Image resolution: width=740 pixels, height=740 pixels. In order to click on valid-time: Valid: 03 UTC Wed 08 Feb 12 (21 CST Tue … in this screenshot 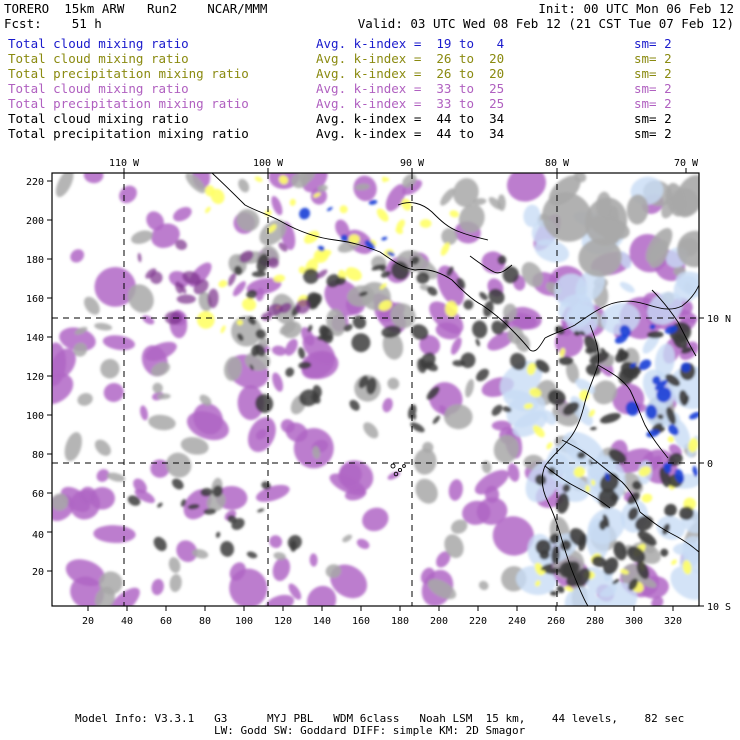, I will do `click(545, 23)`.